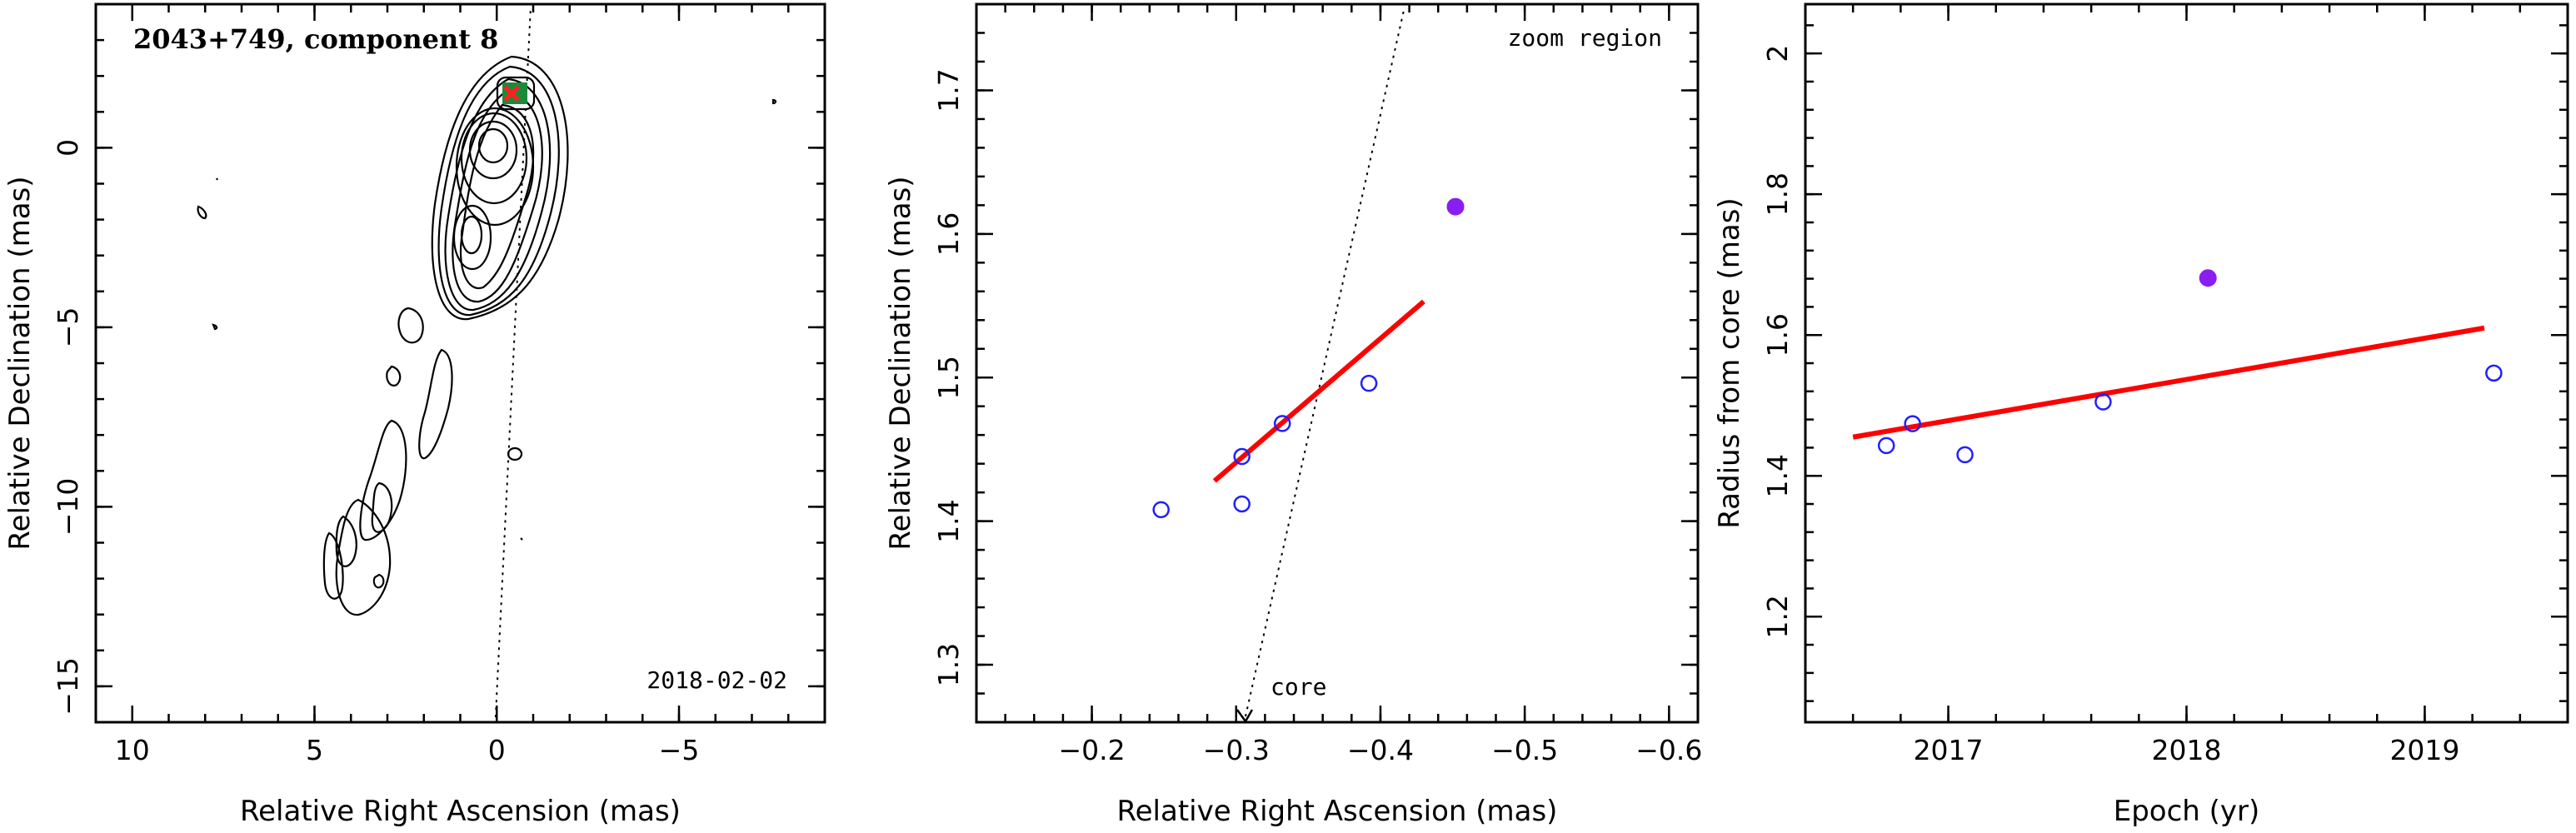 The width and height of the screenshot is (2576, 833). What do you see at coordinates (1298, 687) in the screenshot?
I see `core-label: core` at bounding box center [1298, 687].